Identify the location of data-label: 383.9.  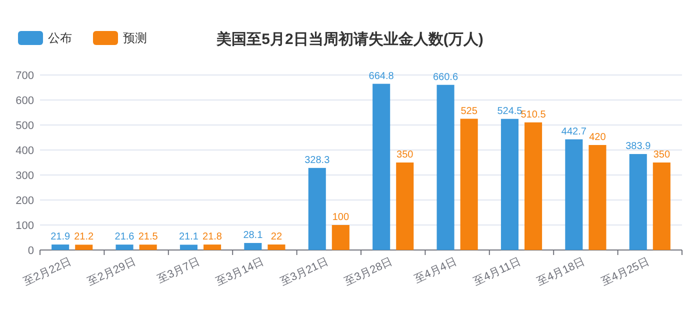
(639, 146).